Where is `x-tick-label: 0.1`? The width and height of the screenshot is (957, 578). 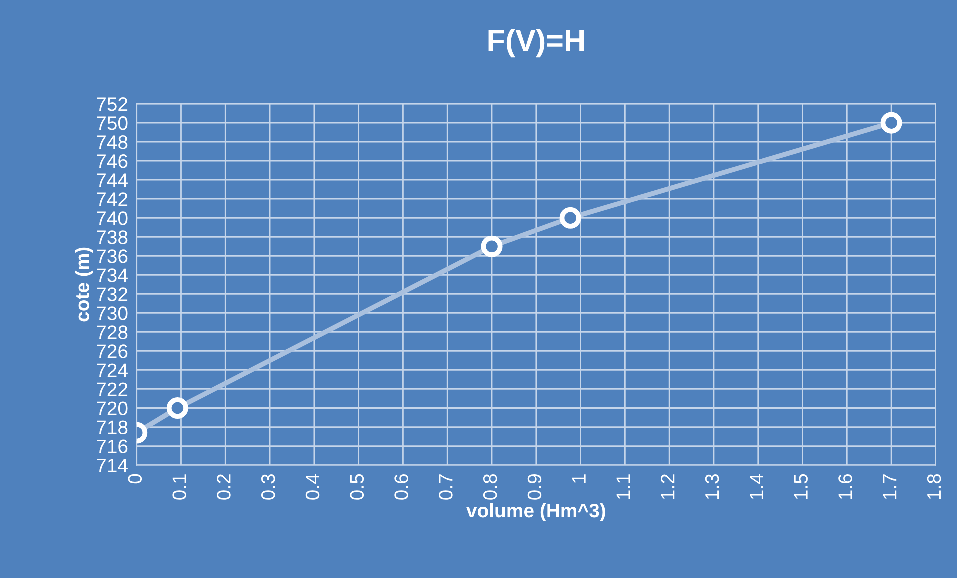
x-tick-label: 0.1 is located at coordinates (179, 487).